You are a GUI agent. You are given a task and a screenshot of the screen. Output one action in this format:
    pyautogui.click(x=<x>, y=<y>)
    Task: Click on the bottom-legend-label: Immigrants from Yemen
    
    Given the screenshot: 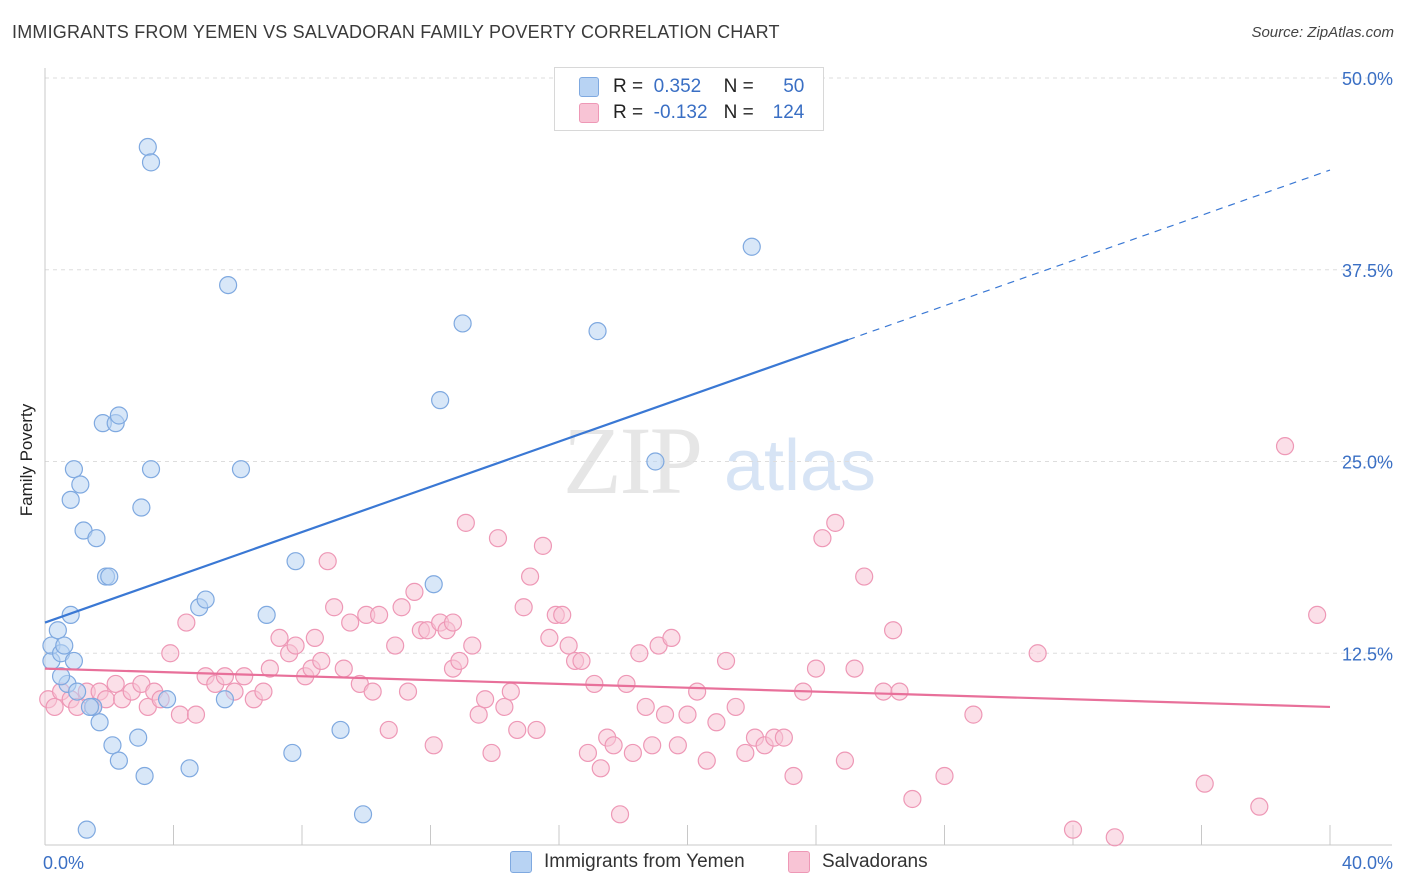 What is the action you would take?
    pyautogui.click(x=644, y=861)
    